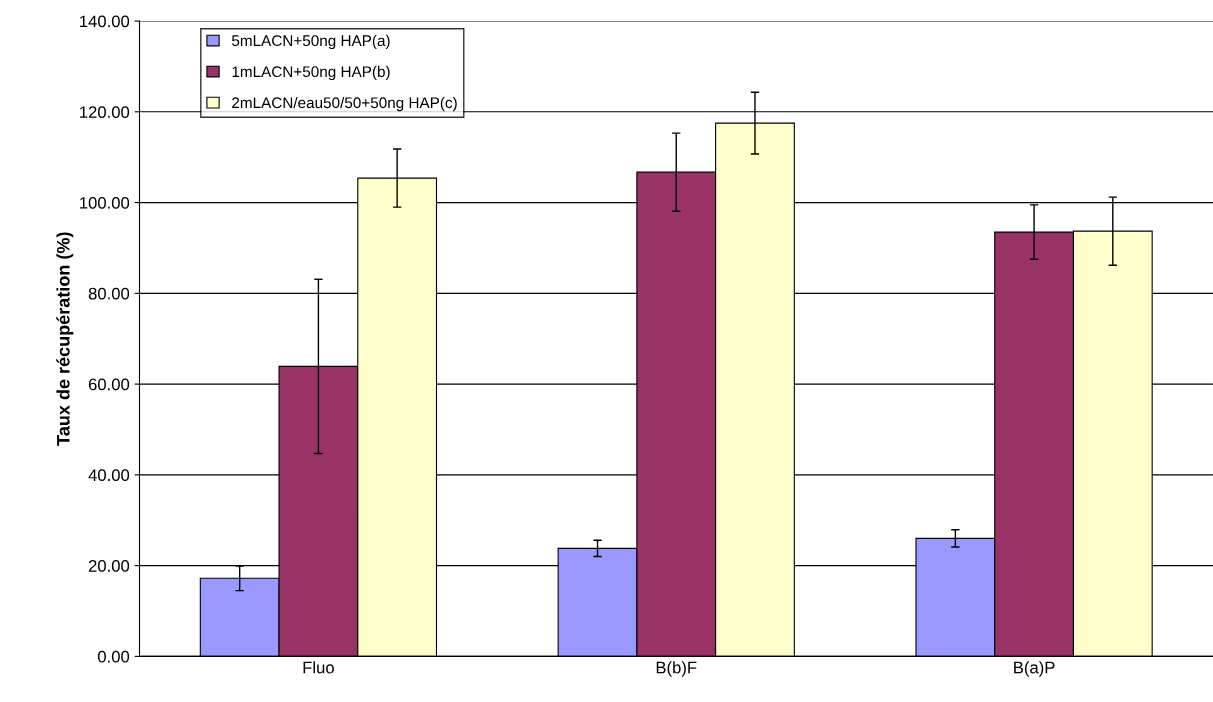 This screenshot has height=702, width=1213. Describe the element at coordinates (676, 669) in the screenshot. I see `x-tick-label: B(b)F` at that location.